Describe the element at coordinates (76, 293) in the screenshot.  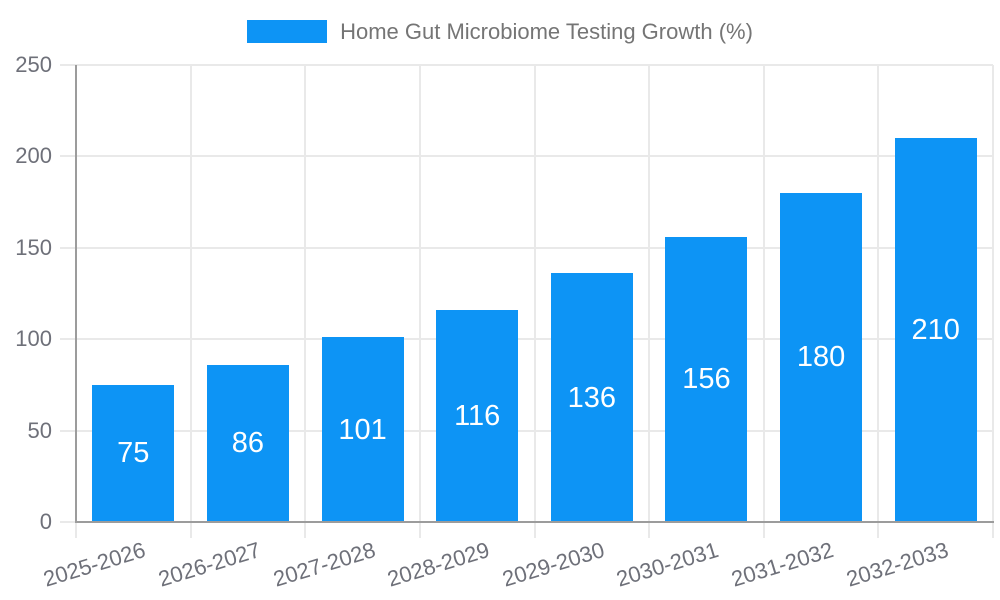
I see `y-axis-line` at that location.